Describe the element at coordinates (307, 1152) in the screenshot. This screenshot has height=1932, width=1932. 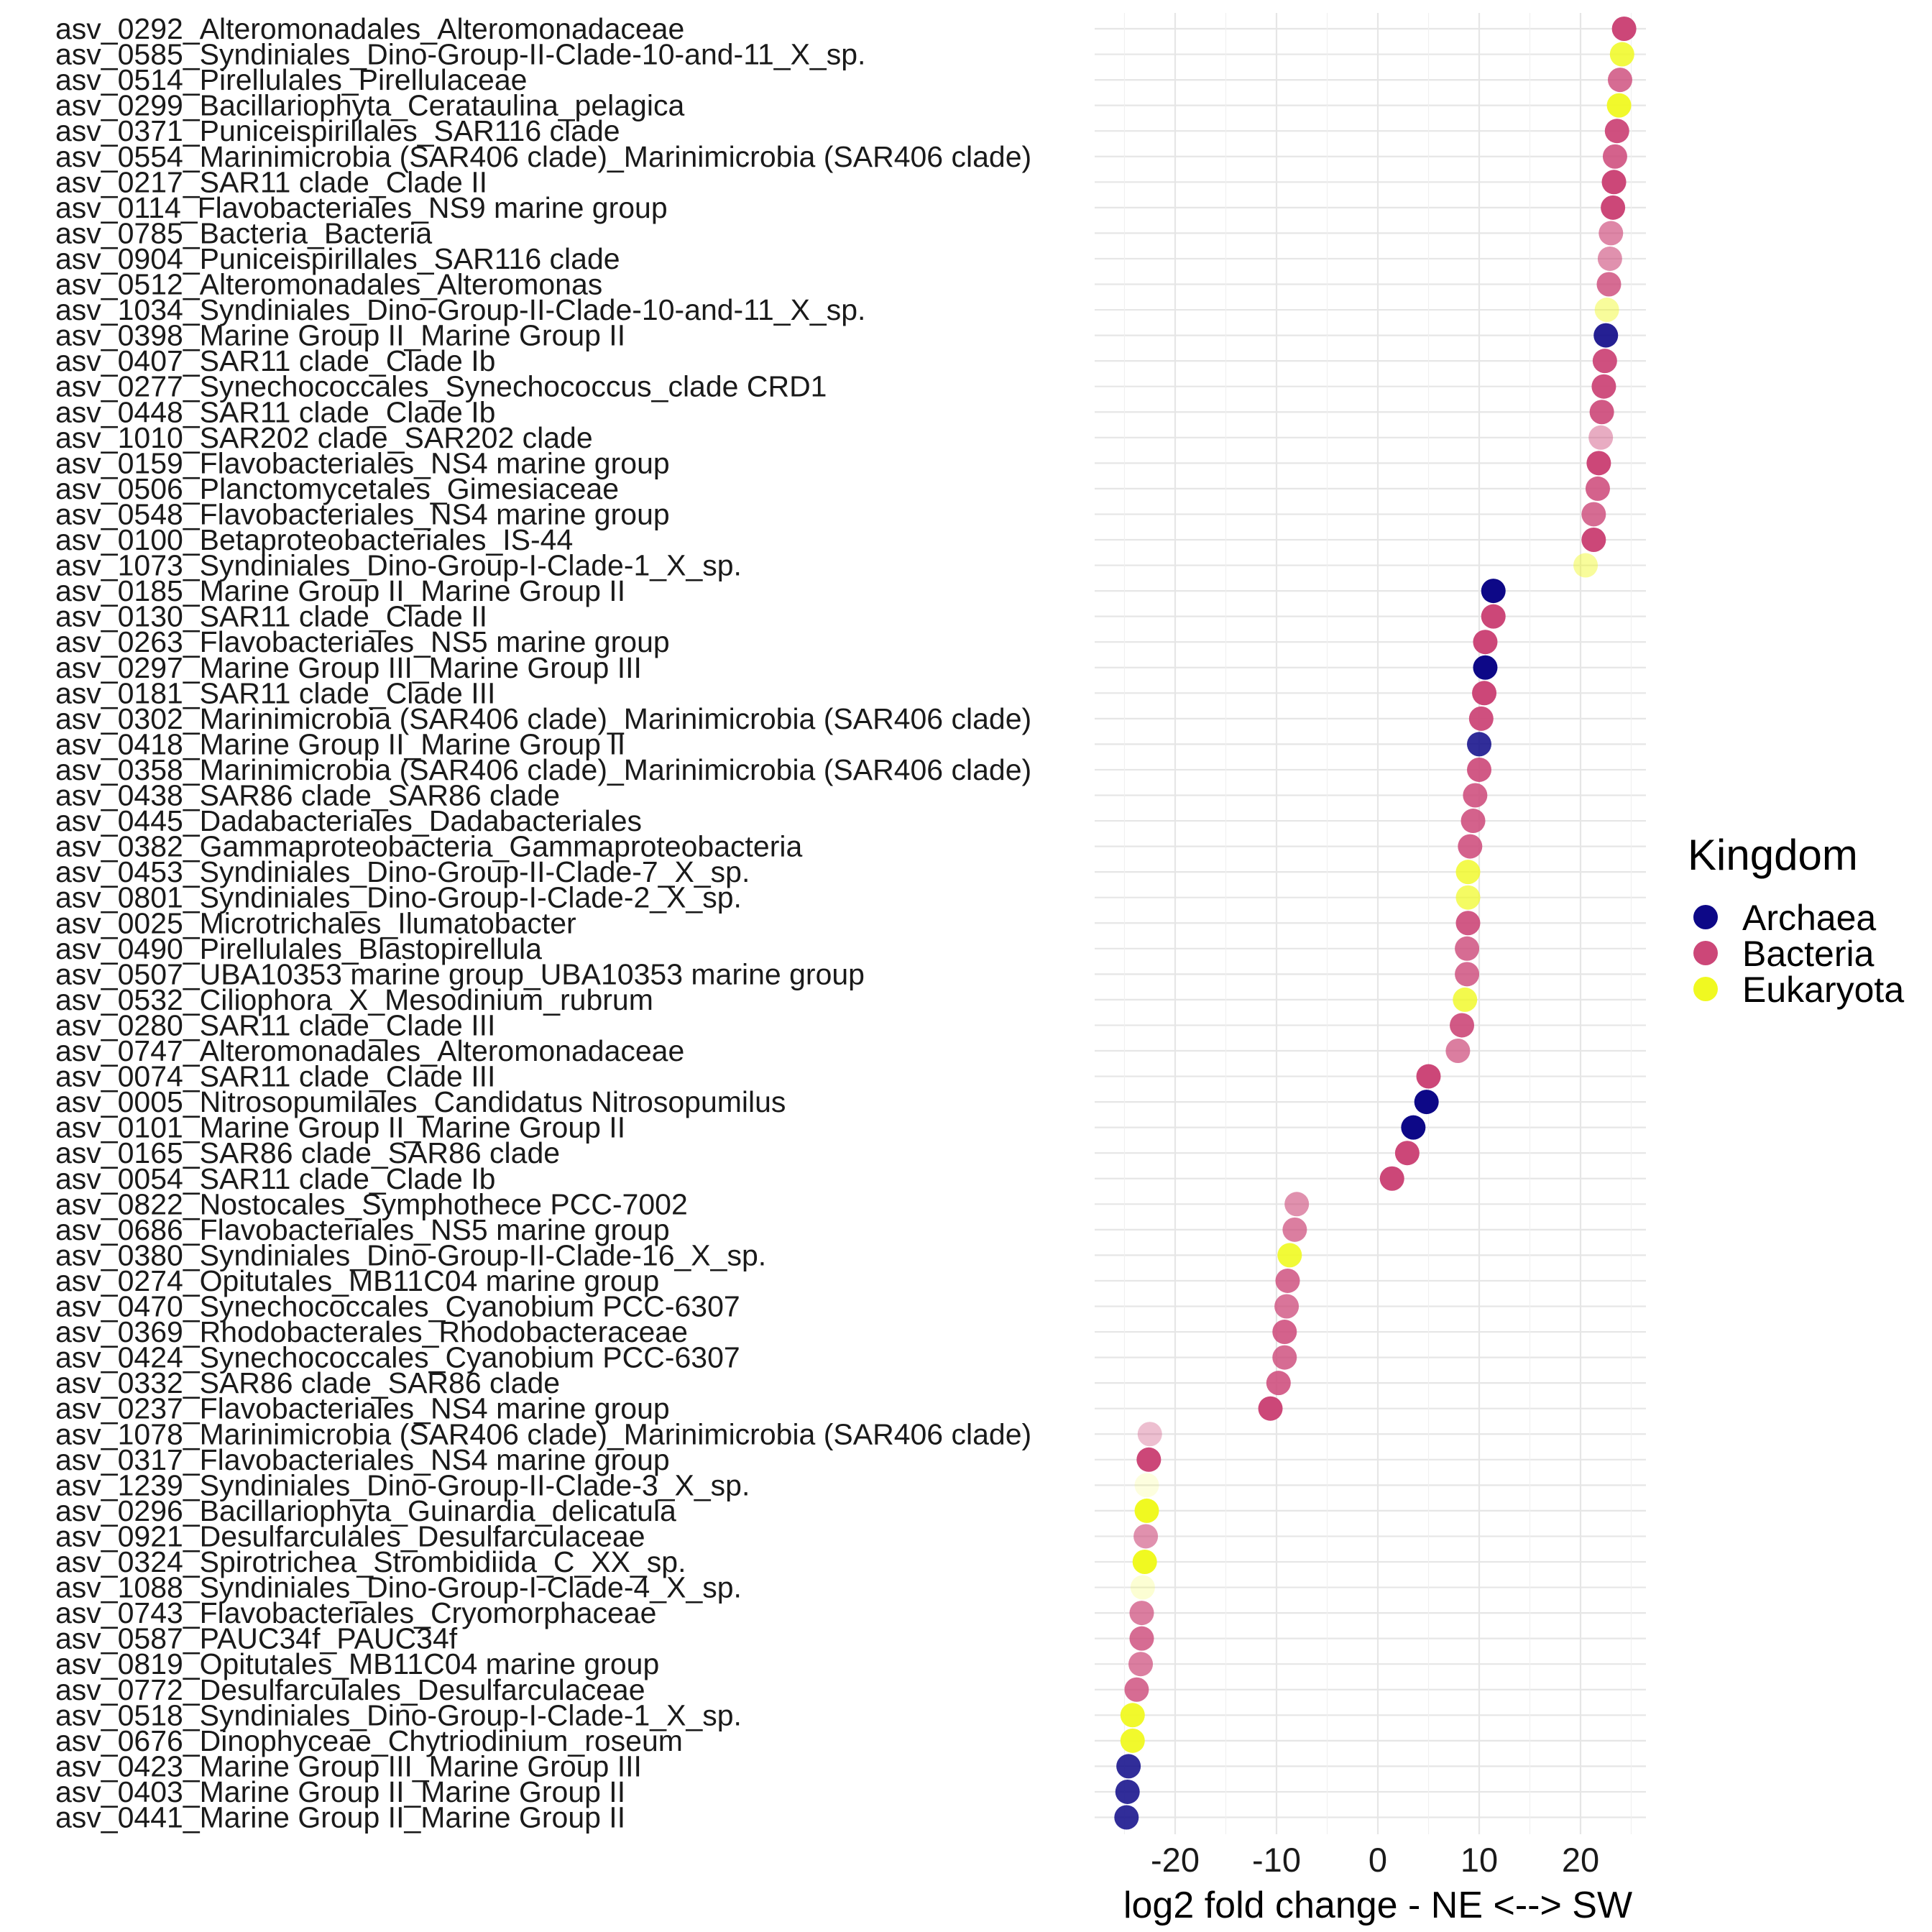
I see `y-tick-label: asv_0165_SAR86 clade_SAR86 clade` at that location.